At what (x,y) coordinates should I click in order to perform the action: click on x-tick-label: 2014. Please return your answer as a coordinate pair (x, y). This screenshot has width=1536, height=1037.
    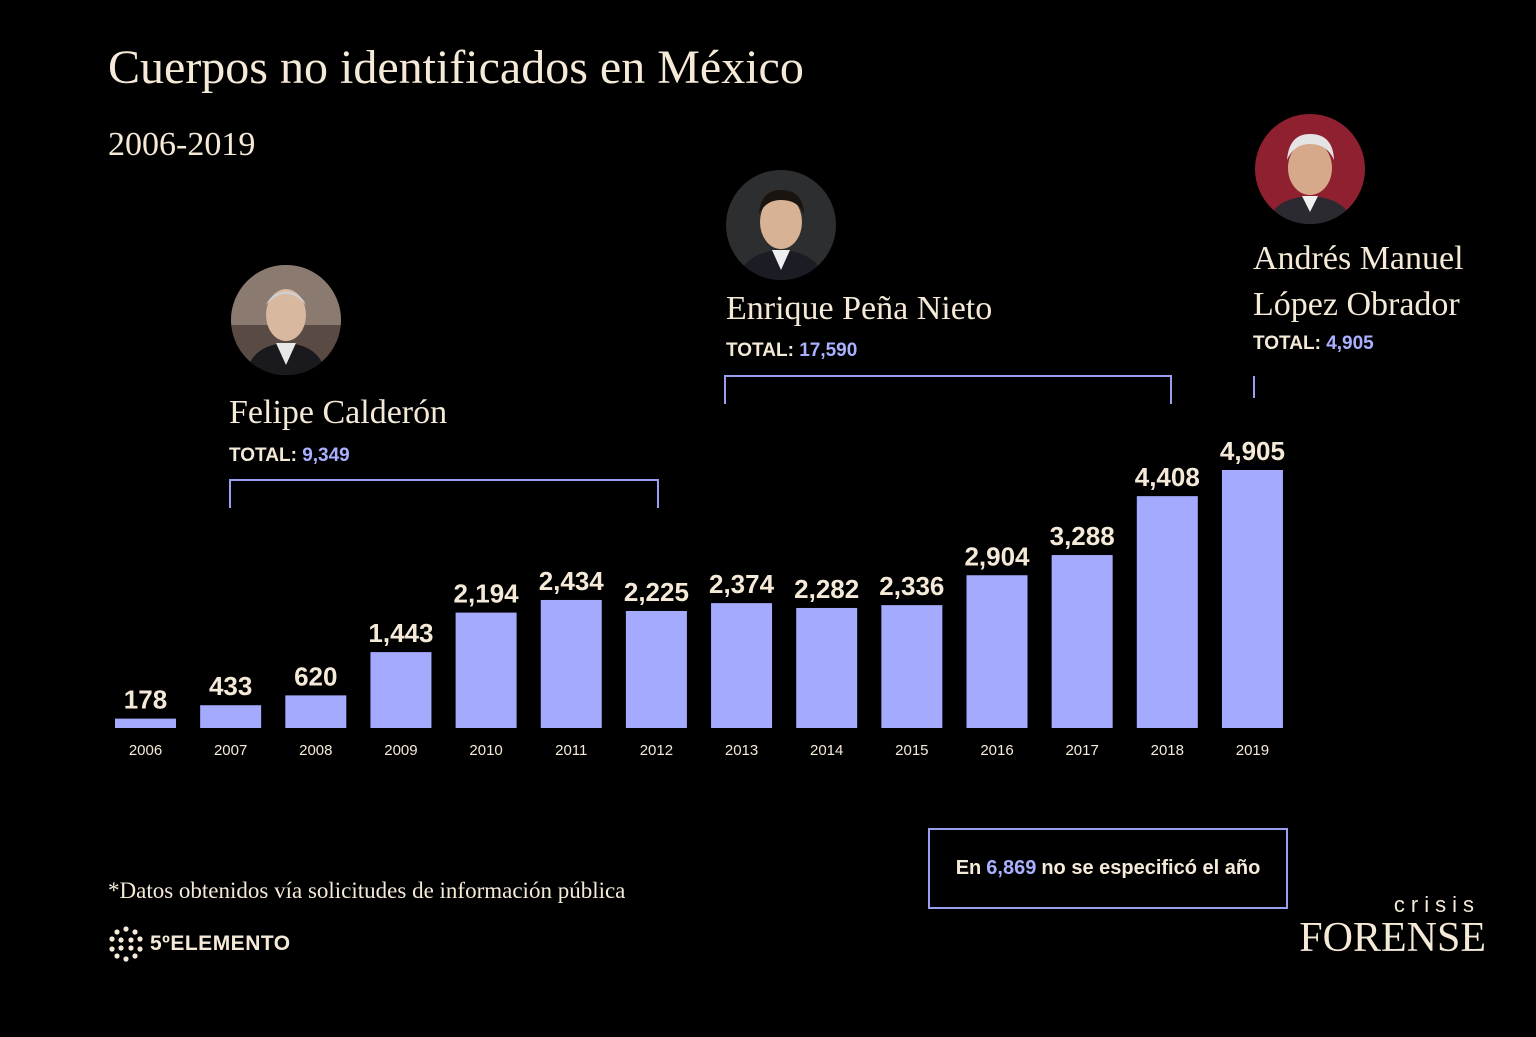
    Looking at the image, I should click on (826, 750).